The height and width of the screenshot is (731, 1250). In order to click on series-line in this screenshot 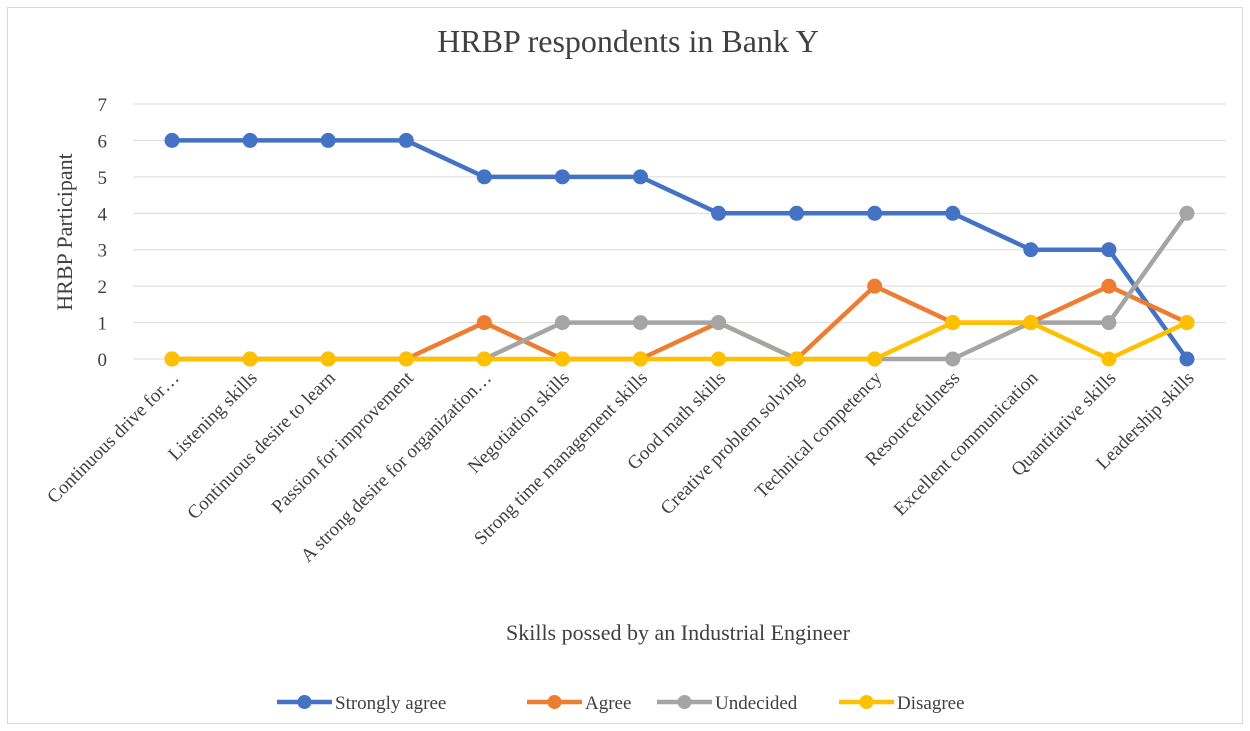, I will do `click(679, 341)`.